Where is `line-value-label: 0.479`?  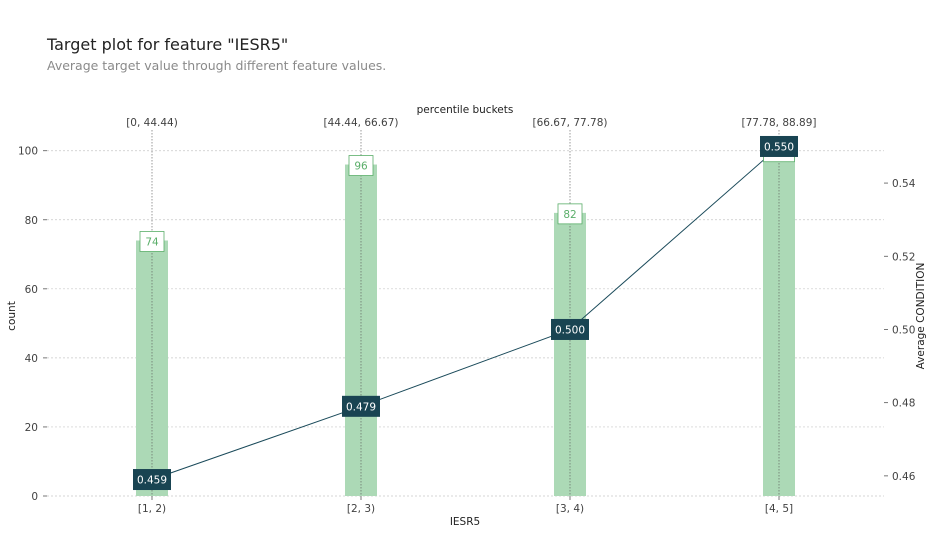 line-value-label: 0.479 is located at coordinates (361, 407).